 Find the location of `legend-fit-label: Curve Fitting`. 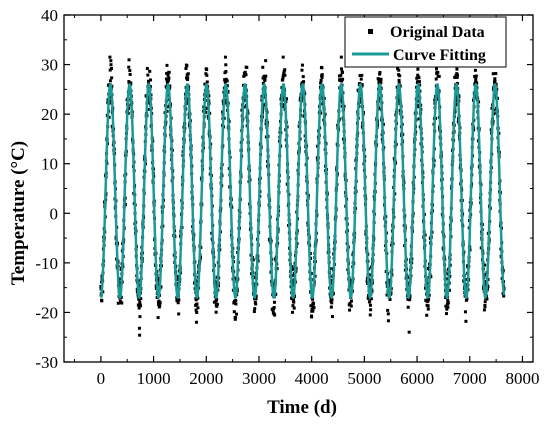

legend-fit-label: Curve Fitting is located at coordinates (439, 55).